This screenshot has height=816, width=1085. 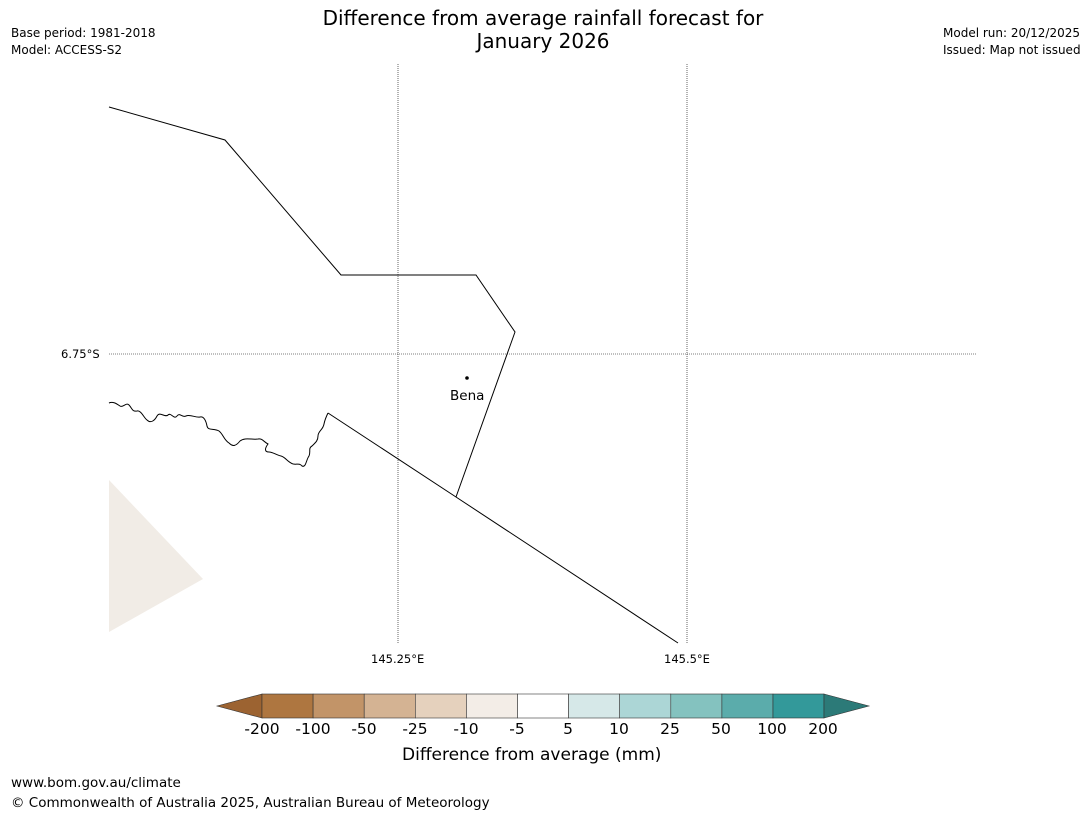 What do you see at coordinates (467, 378) in the screenshot?
I see `bena-marker` at bounding box center [467, 378].